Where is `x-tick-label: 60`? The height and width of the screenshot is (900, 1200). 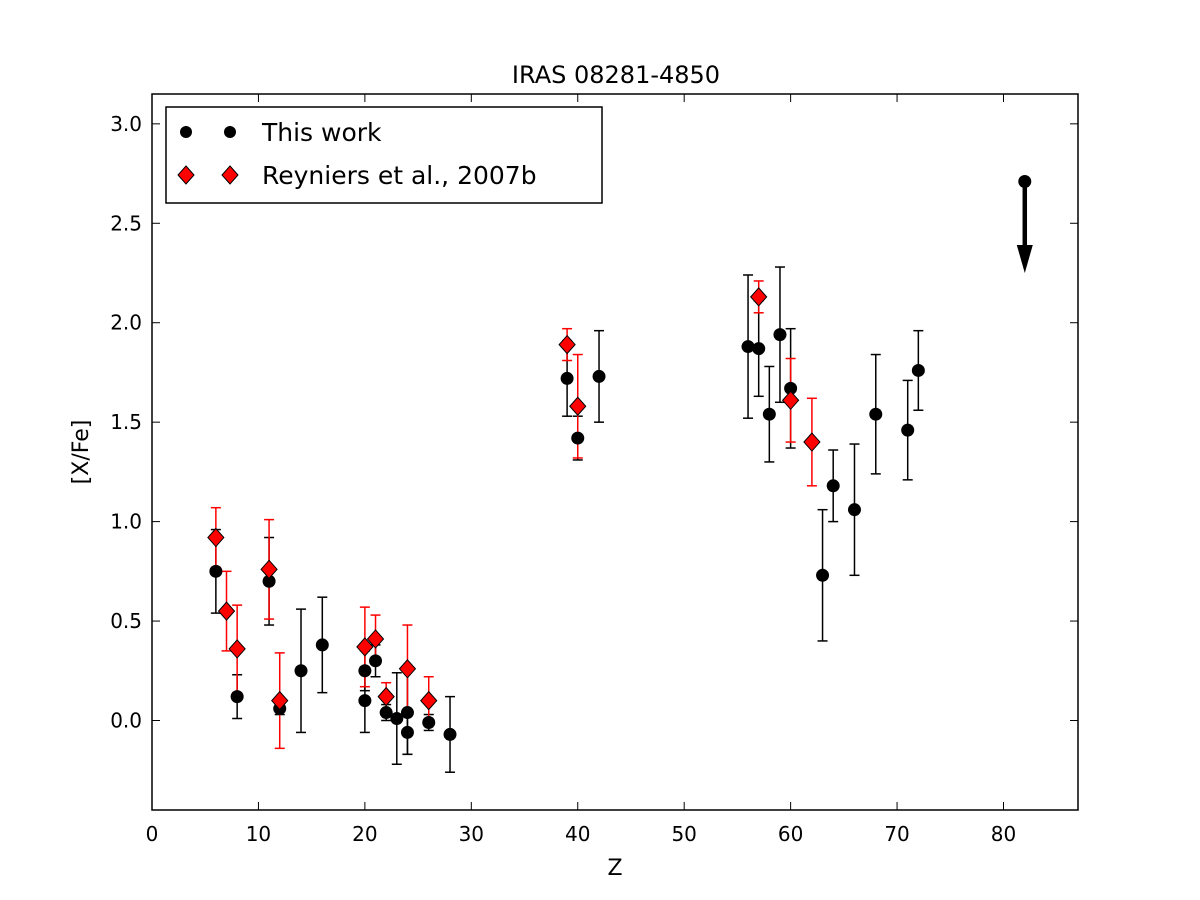 x-tick-label: 60 is located at coordinates (790, 834).